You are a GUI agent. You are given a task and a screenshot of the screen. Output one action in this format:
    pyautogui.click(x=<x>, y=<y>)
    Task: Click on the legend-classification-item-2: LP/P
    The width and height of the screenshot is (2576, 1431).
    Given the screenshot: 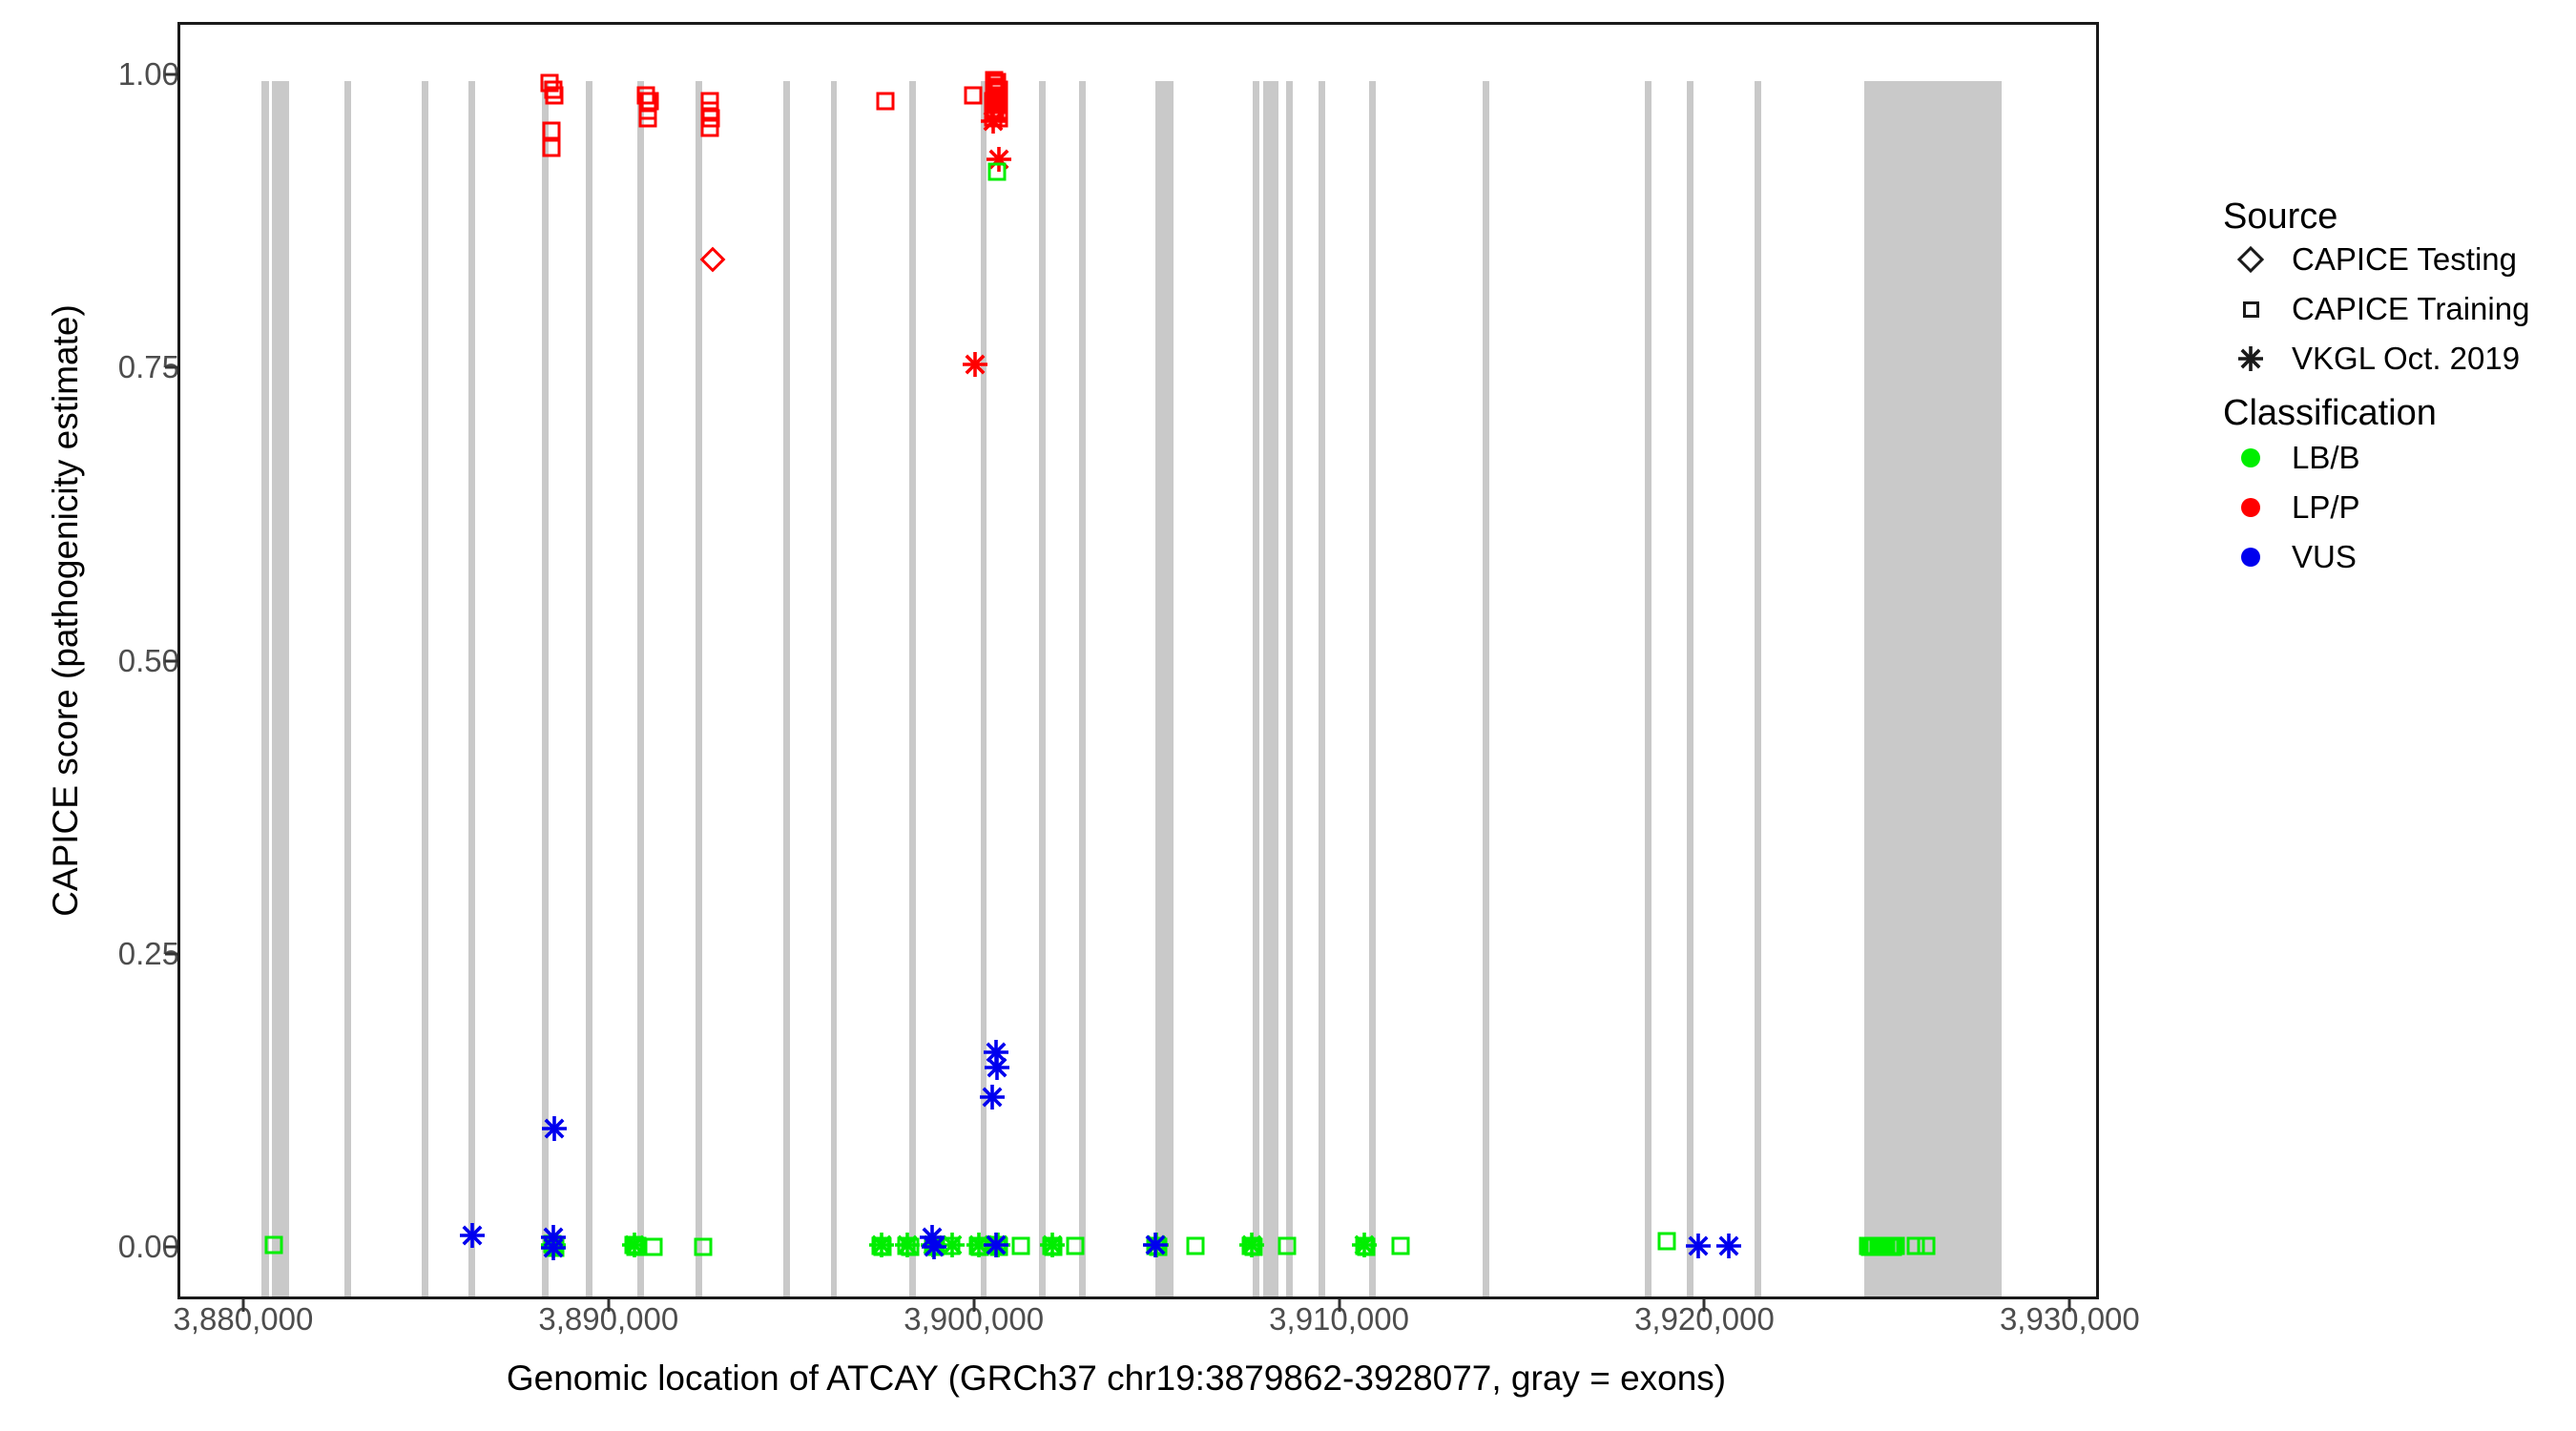 What is the action you would take?
    pyautogui.click(x=2291, y=508)
    